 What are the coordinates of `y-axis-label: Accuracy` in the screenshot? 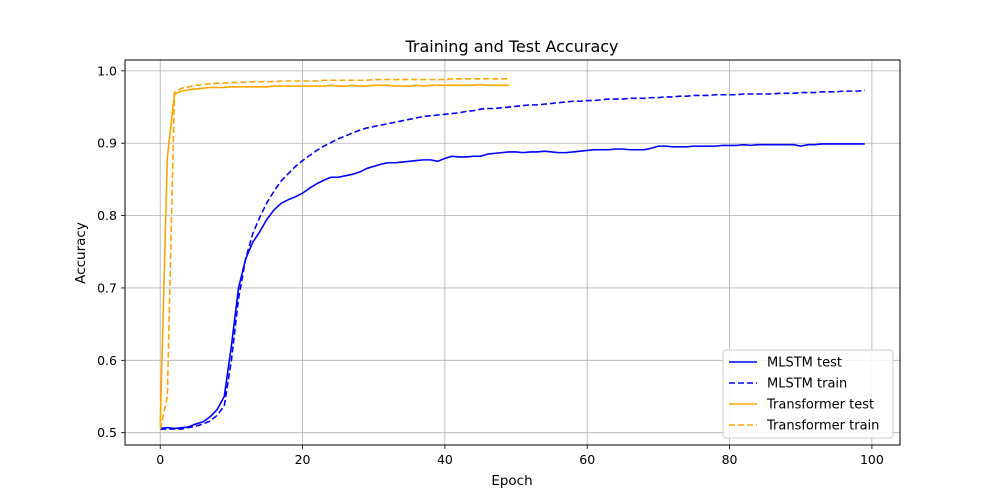 It's located at (81, 253).